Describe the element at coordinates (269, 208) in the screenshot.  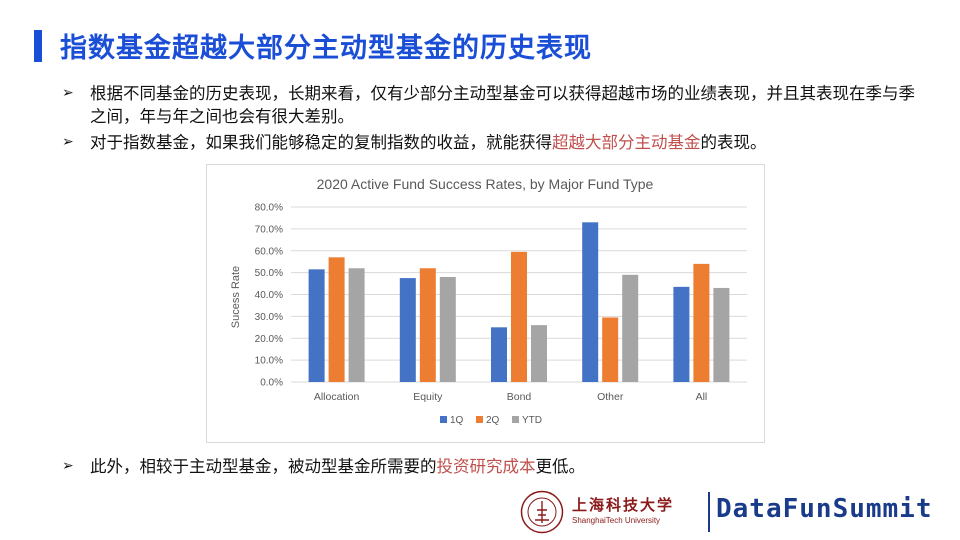
I see `y-tick-label: 80.0%` at that location.